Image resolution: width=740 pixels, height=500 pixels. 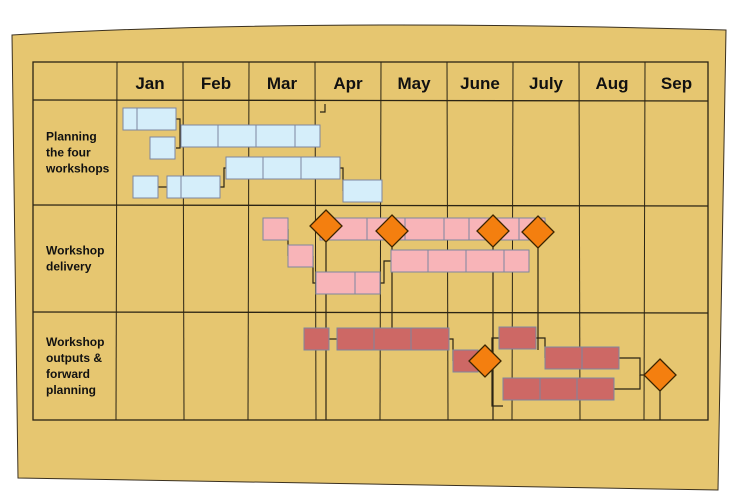 I want to click on month-label-july: July, so click(x=546, y=83).